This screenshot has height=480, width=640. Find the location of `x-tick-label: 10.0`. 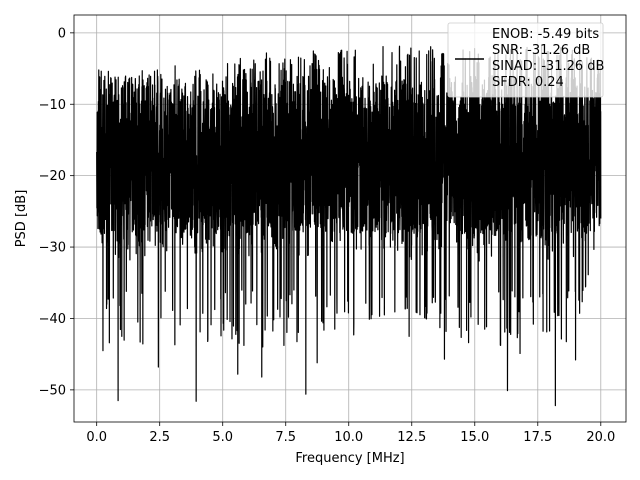

x-tick-label: 10.0 is located at coordinates (348, 437).